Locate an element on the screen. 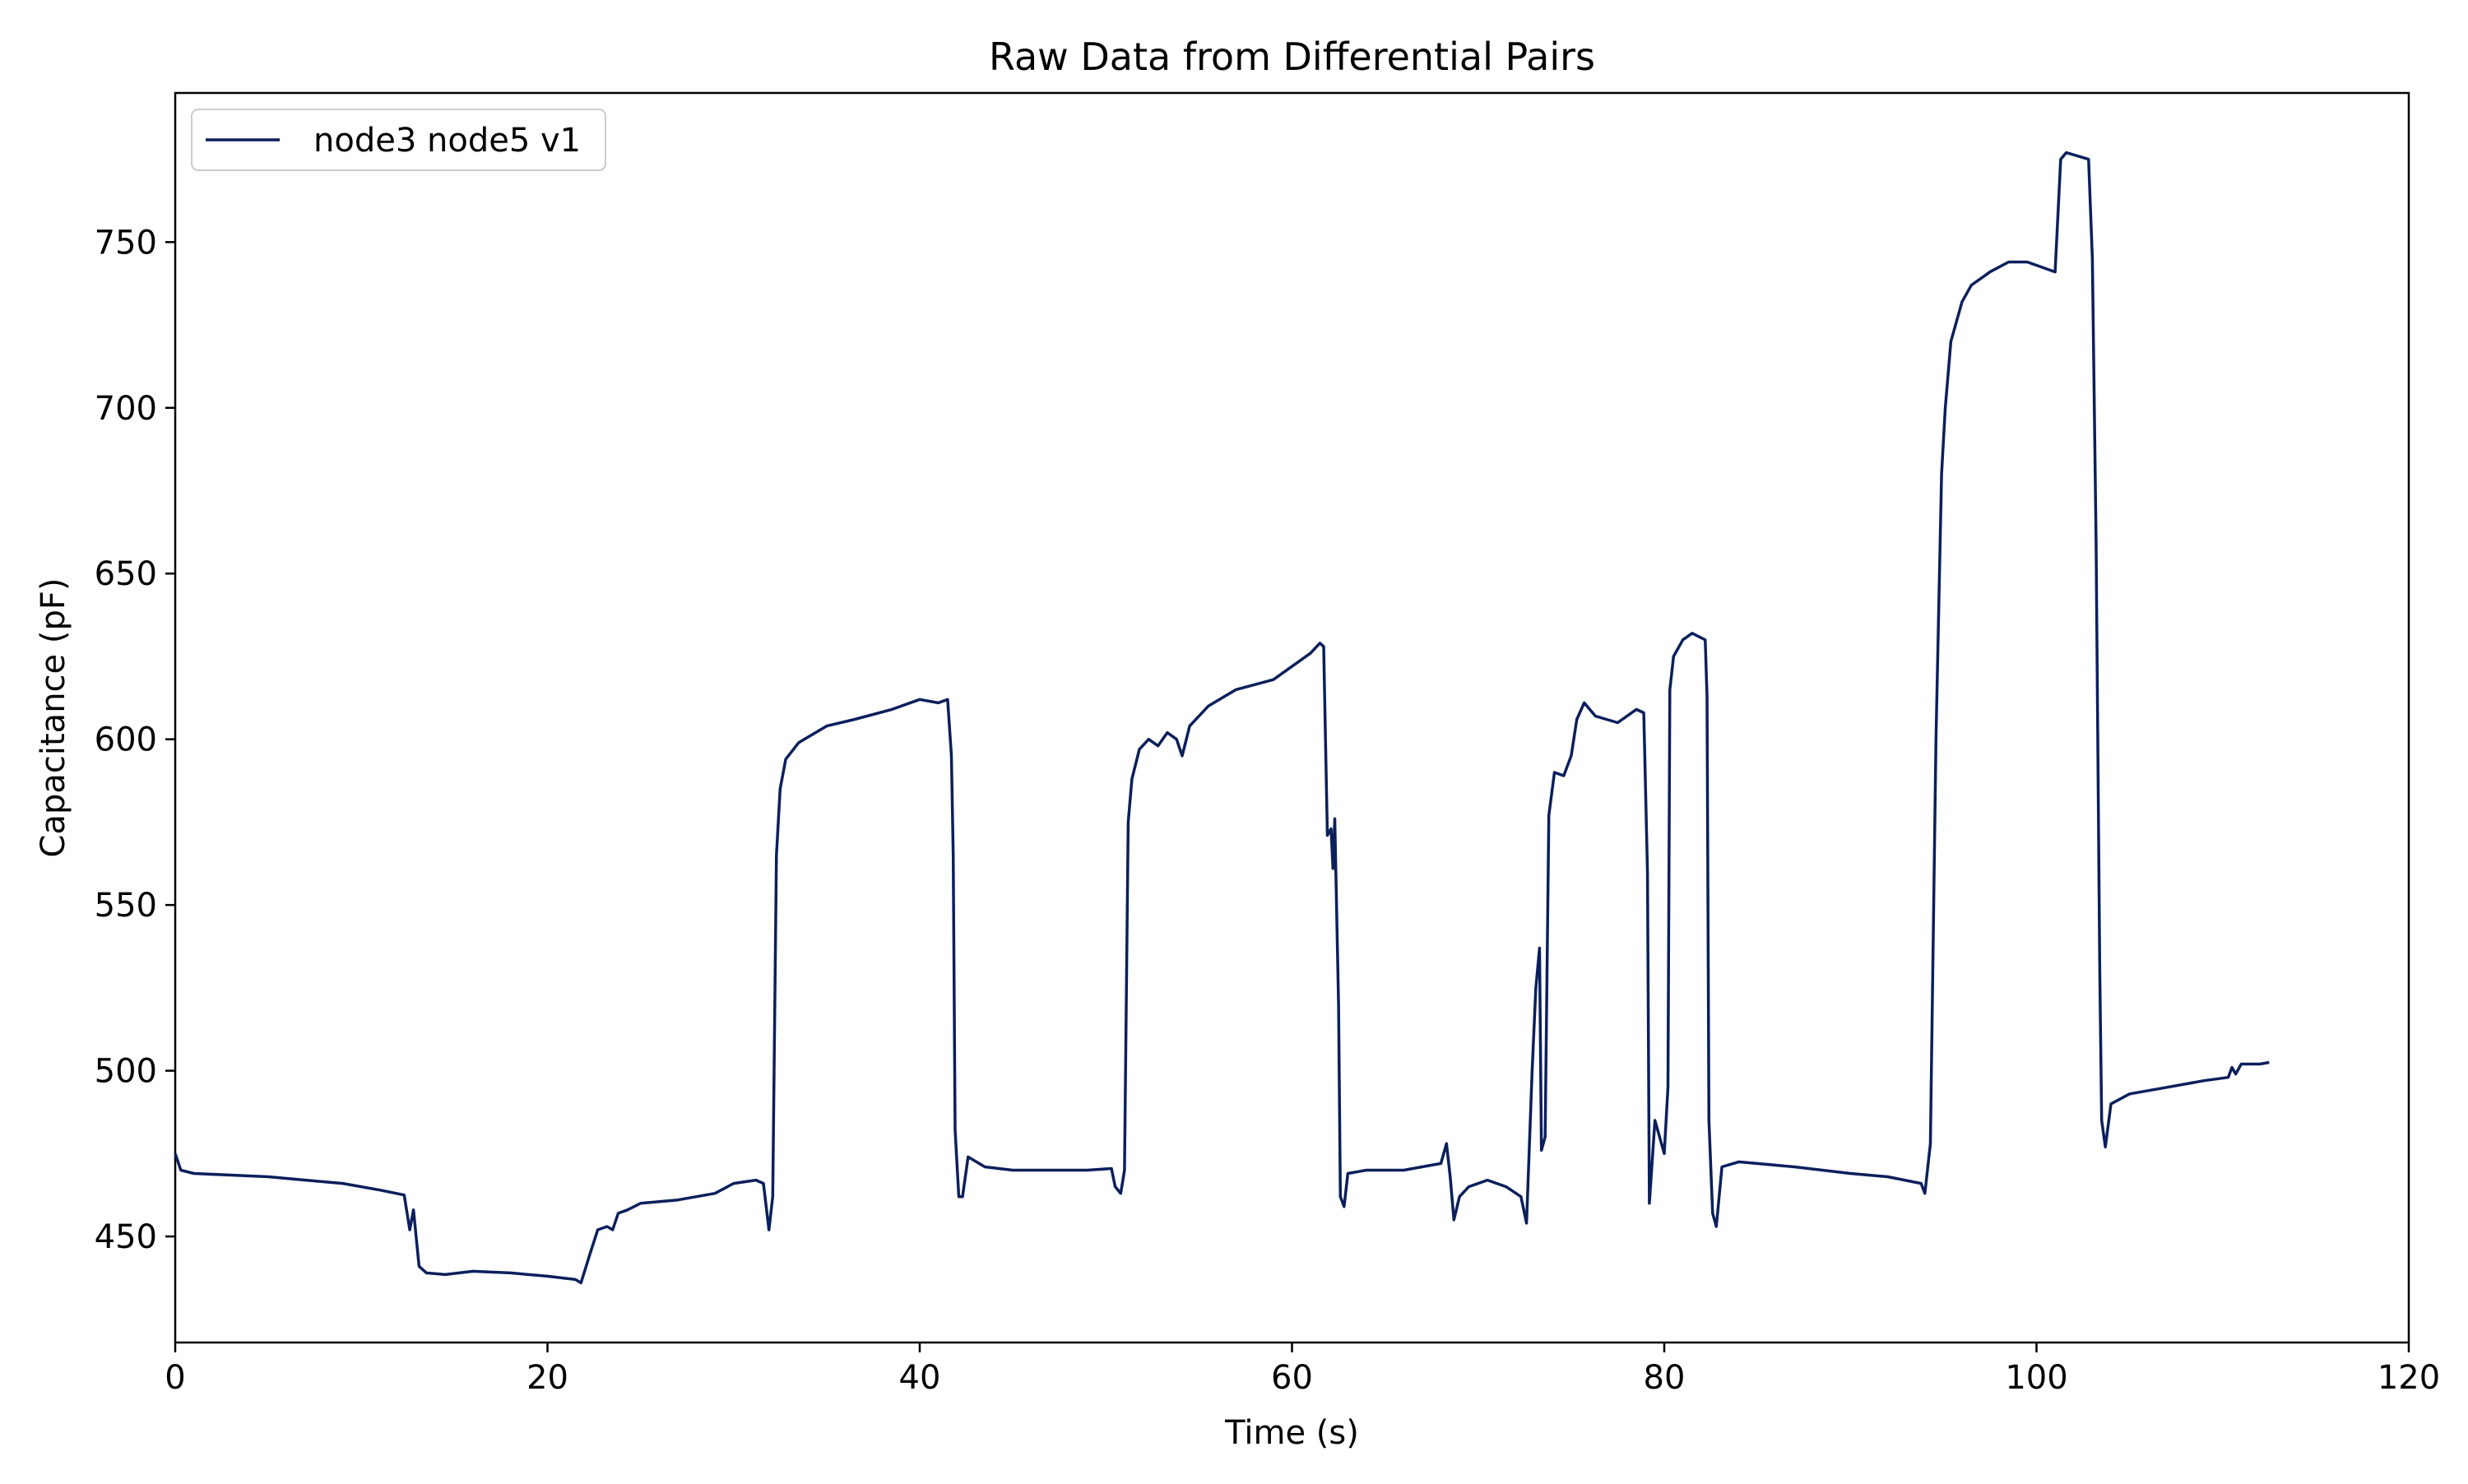 This screenshot has width=2468, height=1484. y-axis-label: Capacitance (pF) is located at coordinates (53, 718).